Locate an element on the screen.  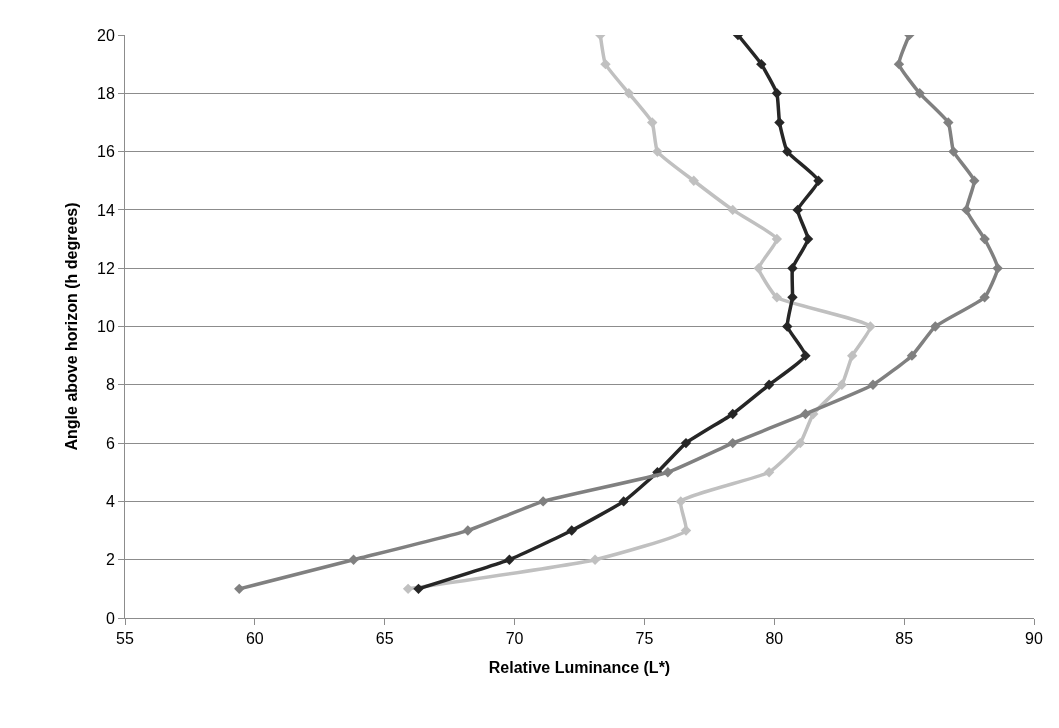
y-tick-label: 18 is located at coordinates (106, 93).